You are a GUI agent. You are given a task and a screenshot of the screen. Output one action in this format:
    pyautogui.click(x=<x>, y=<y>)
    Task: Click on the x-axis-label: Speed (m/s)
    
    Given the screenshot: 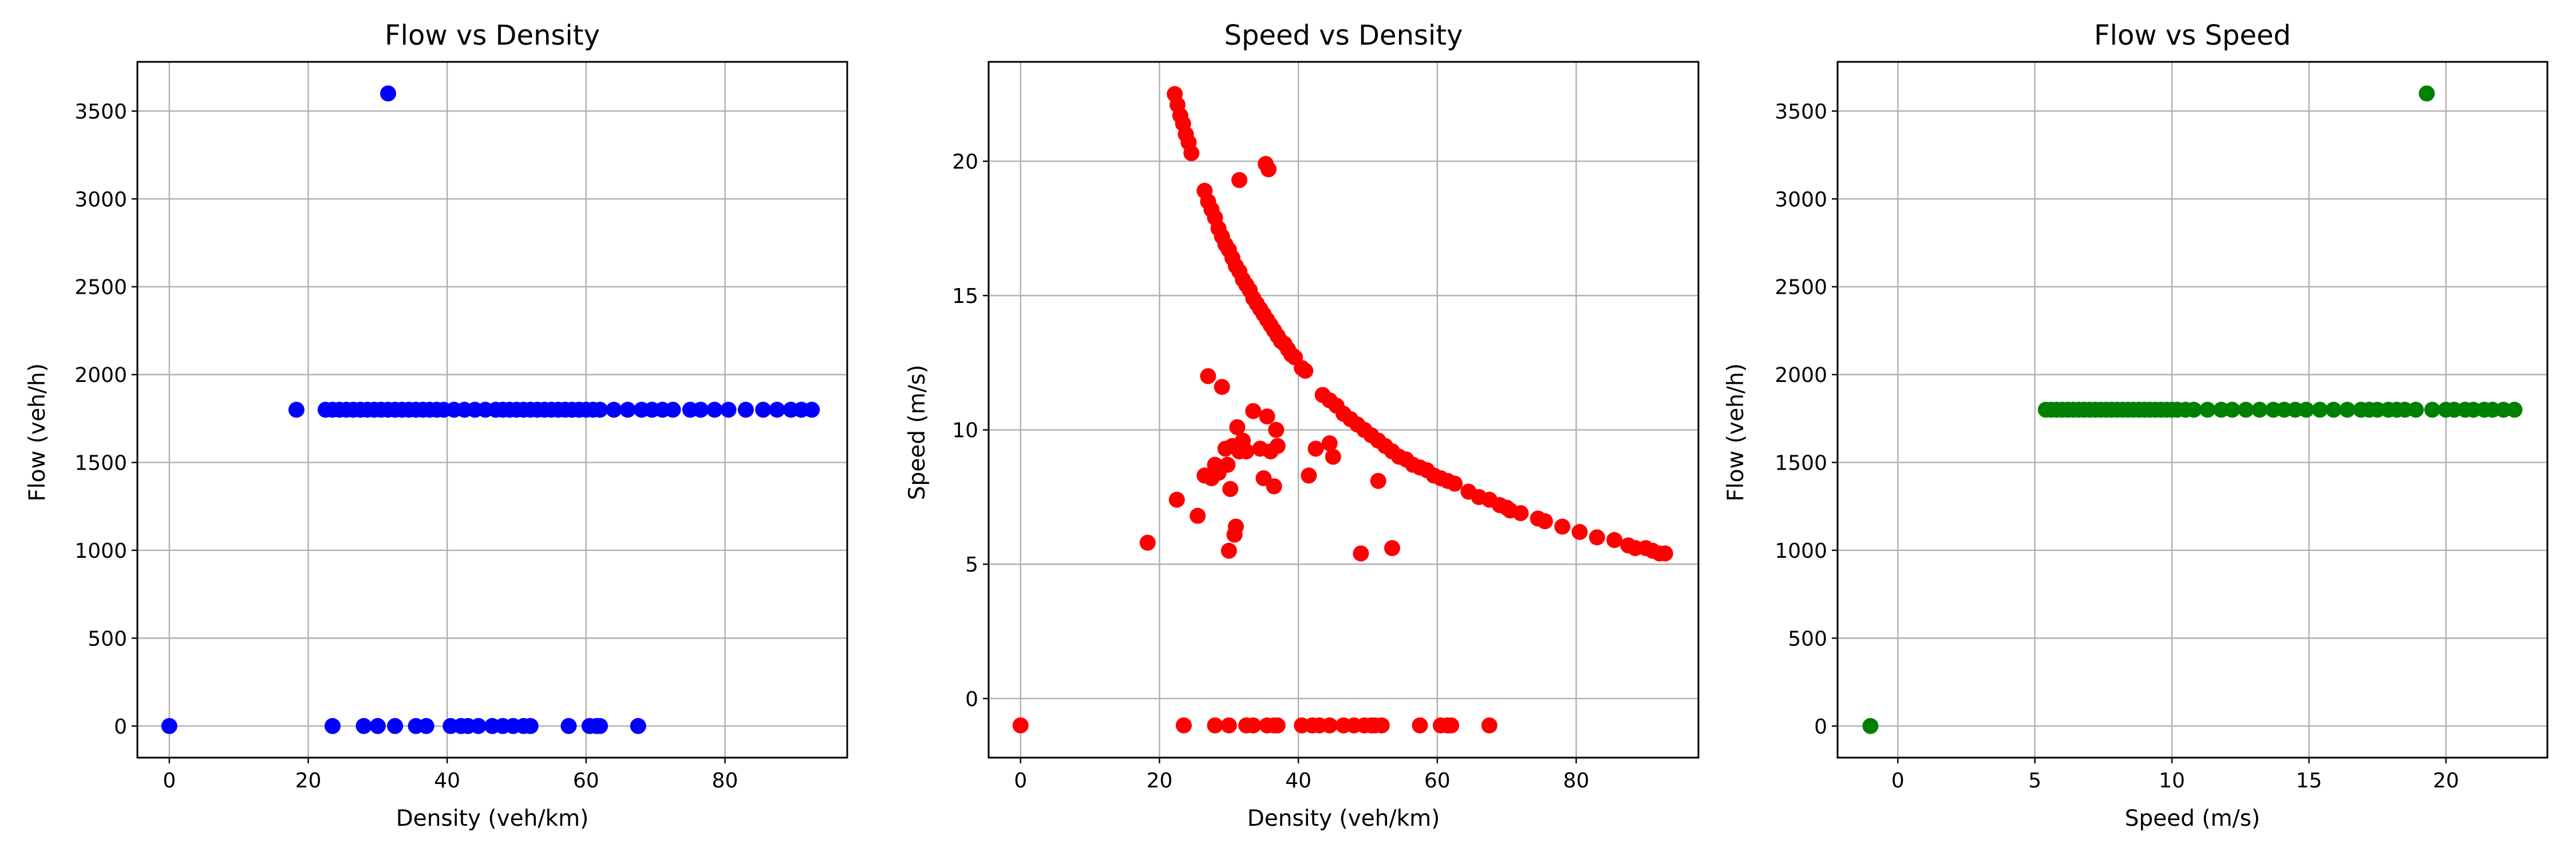 What is the action you would take?
    pyautogui.click(x=2193, y=819)
    